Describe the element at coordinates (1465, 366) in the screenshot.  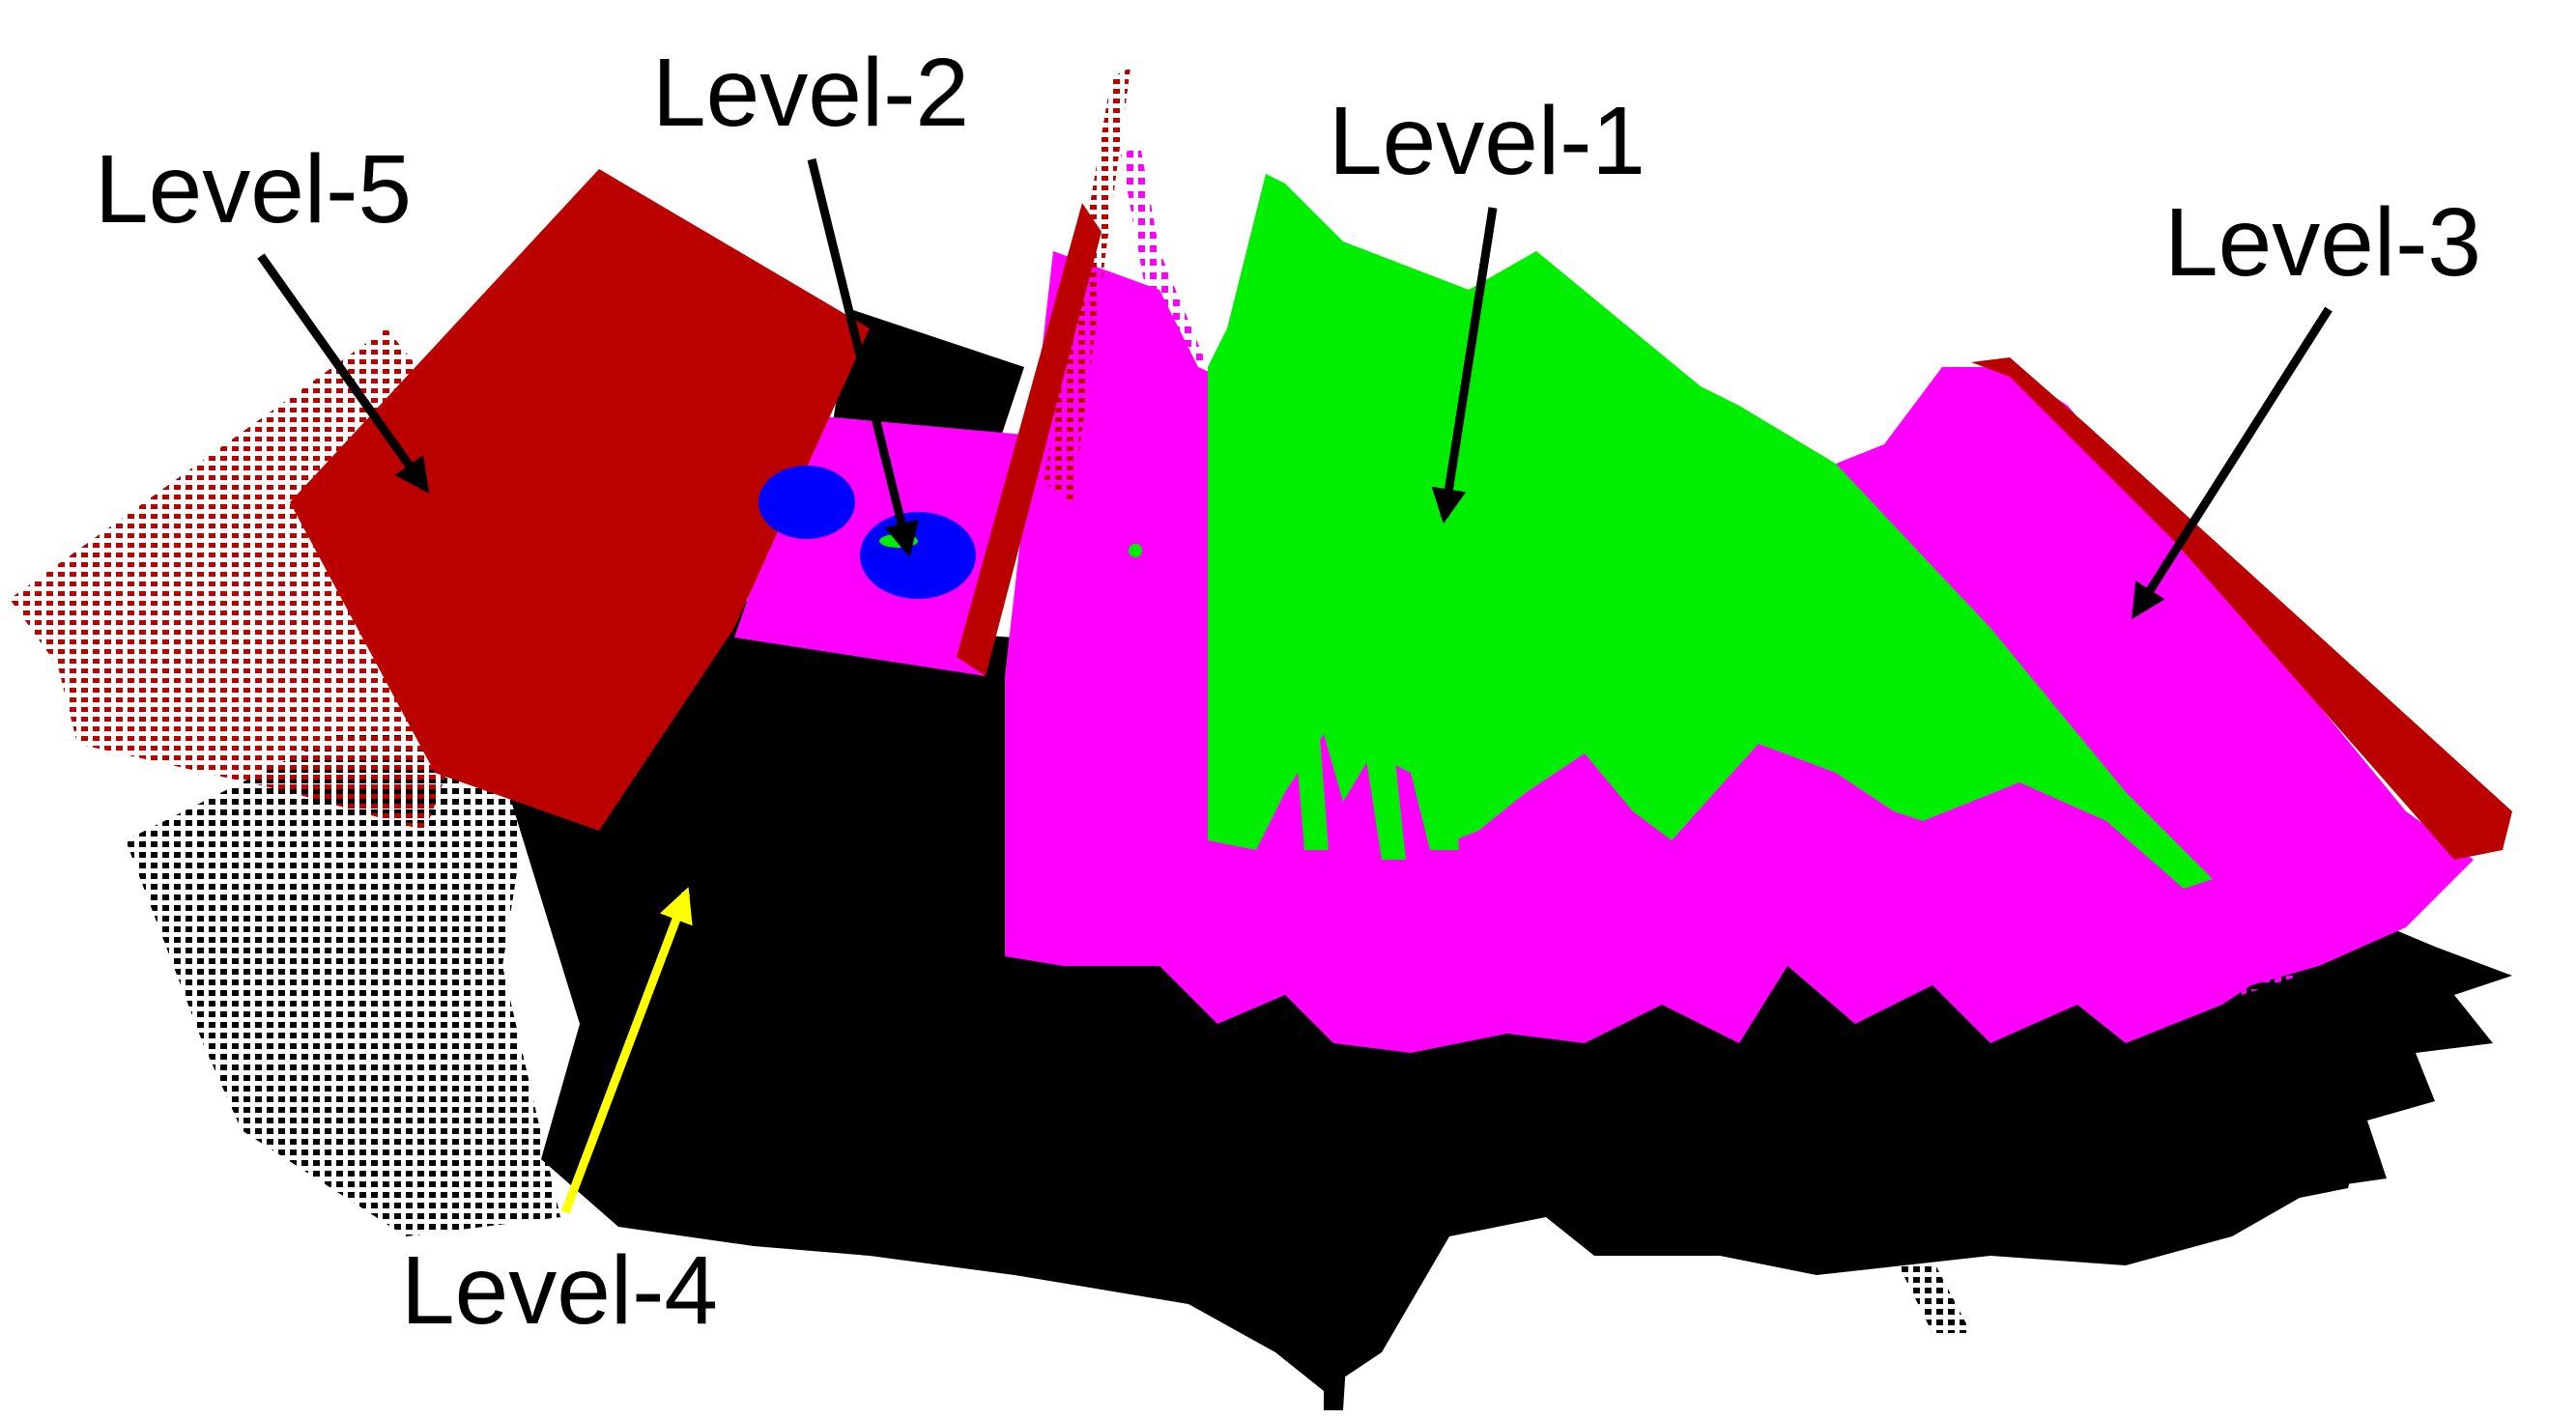
I see `level1-arrow` at that location.